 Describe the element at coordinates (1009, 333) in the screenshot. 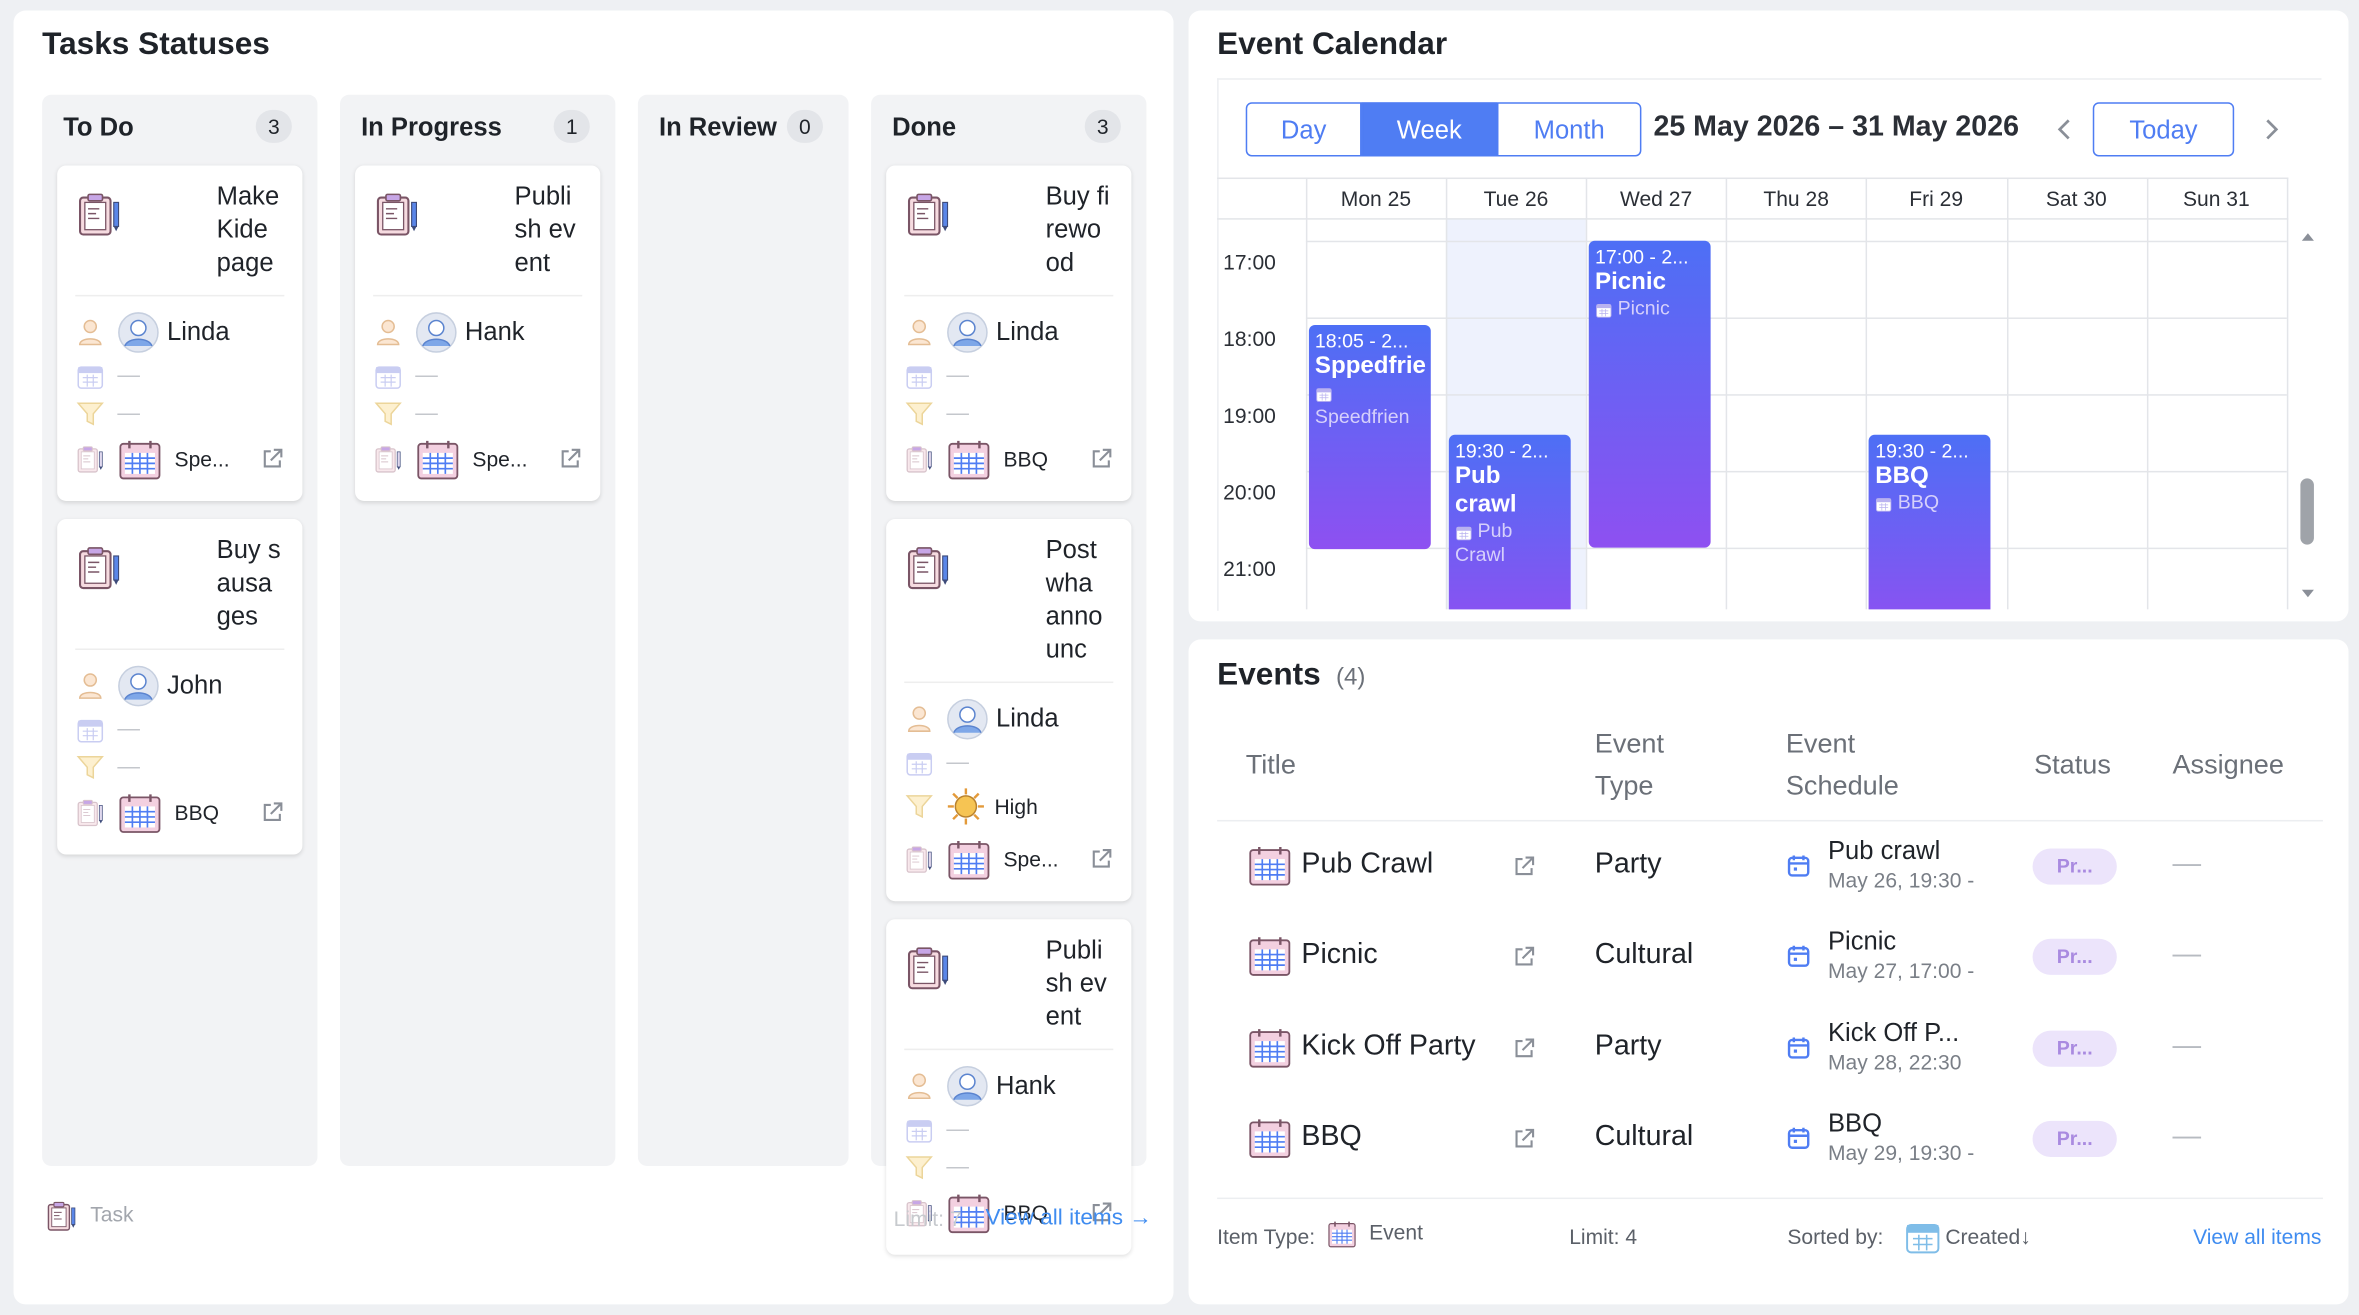

I see `task-card: Buy firewood Linda — — BBQ` at that location.